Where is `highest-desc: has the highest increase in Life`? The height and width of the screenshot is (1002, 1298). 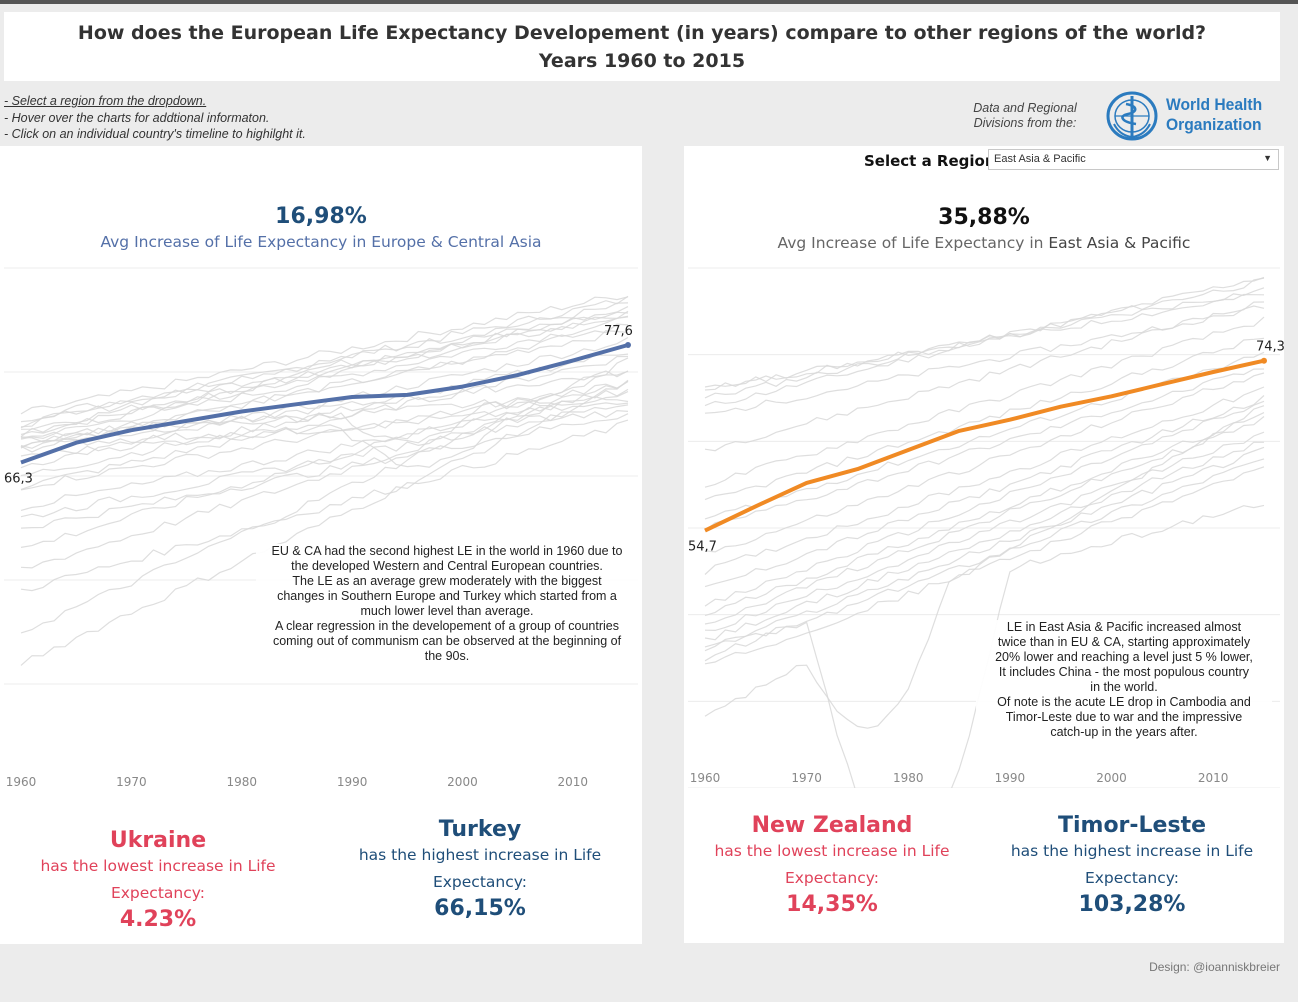
highest-desc: has the highest increase in Life is located at coordinates (1132, 851).